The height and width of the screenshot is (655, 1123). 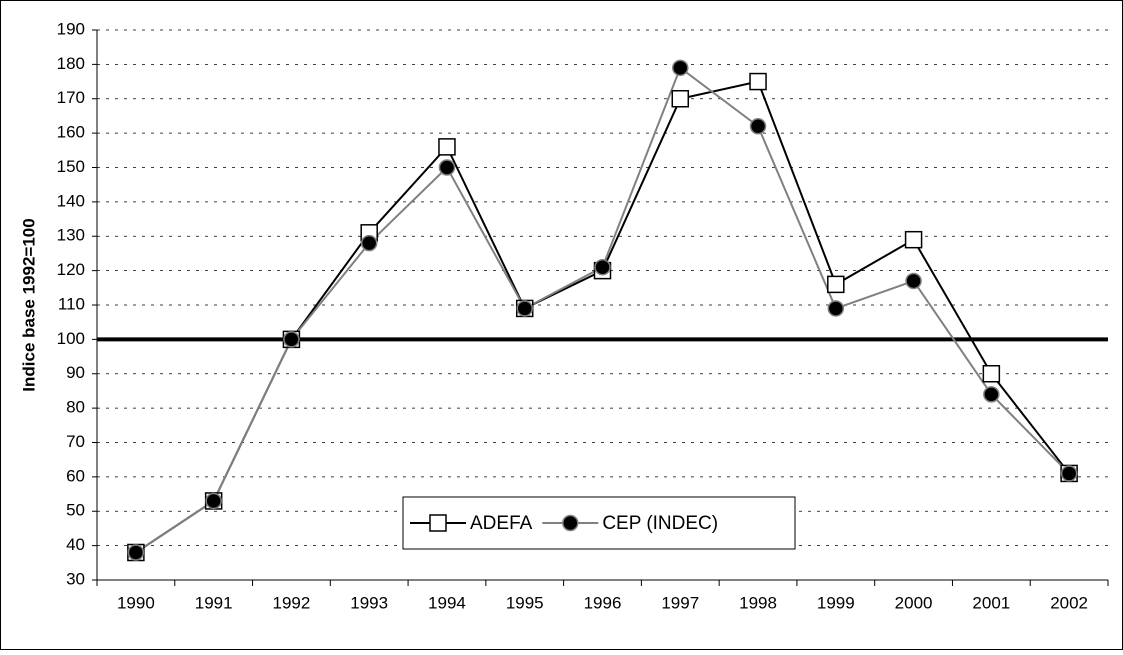 I want to click on x-tick-label: 1999, so click(x=836, y=602).